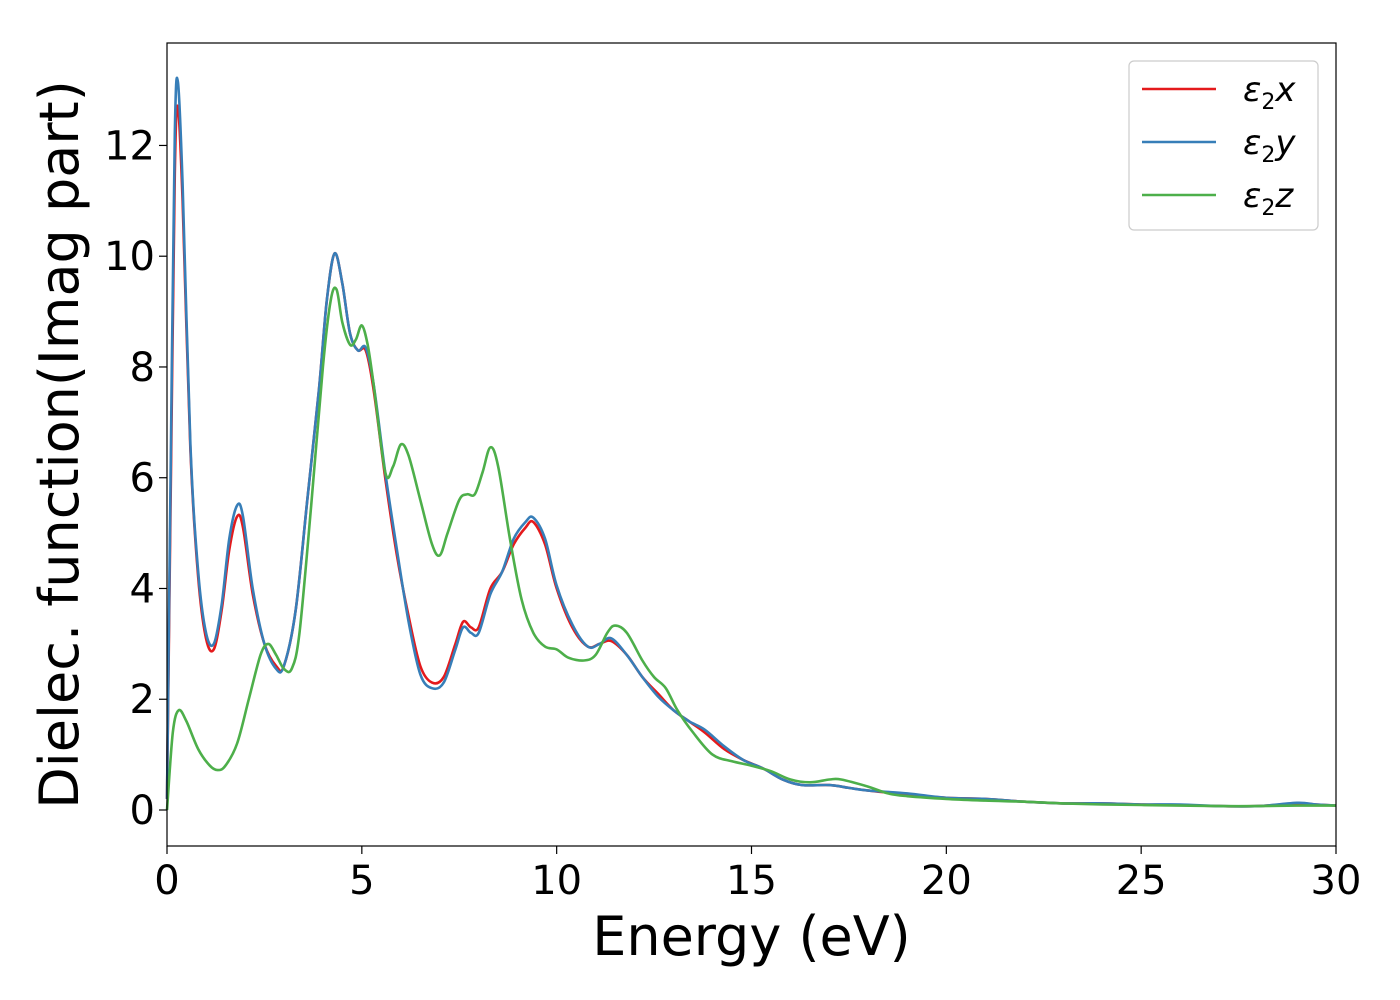 The image size is (1400, 1000). What do you see at coordinates (1336, 881) in the screenshot?
I see `x-tick-label: 30` at bounding box center [1336, 881].